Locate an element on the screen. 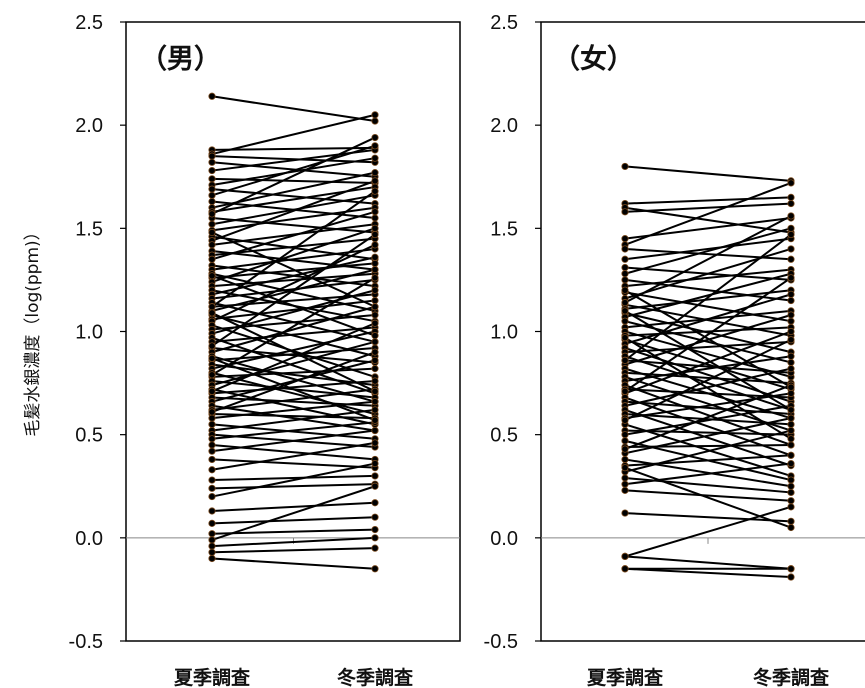  y-tick-label: 2.5 is located at coordinates (504, 23).